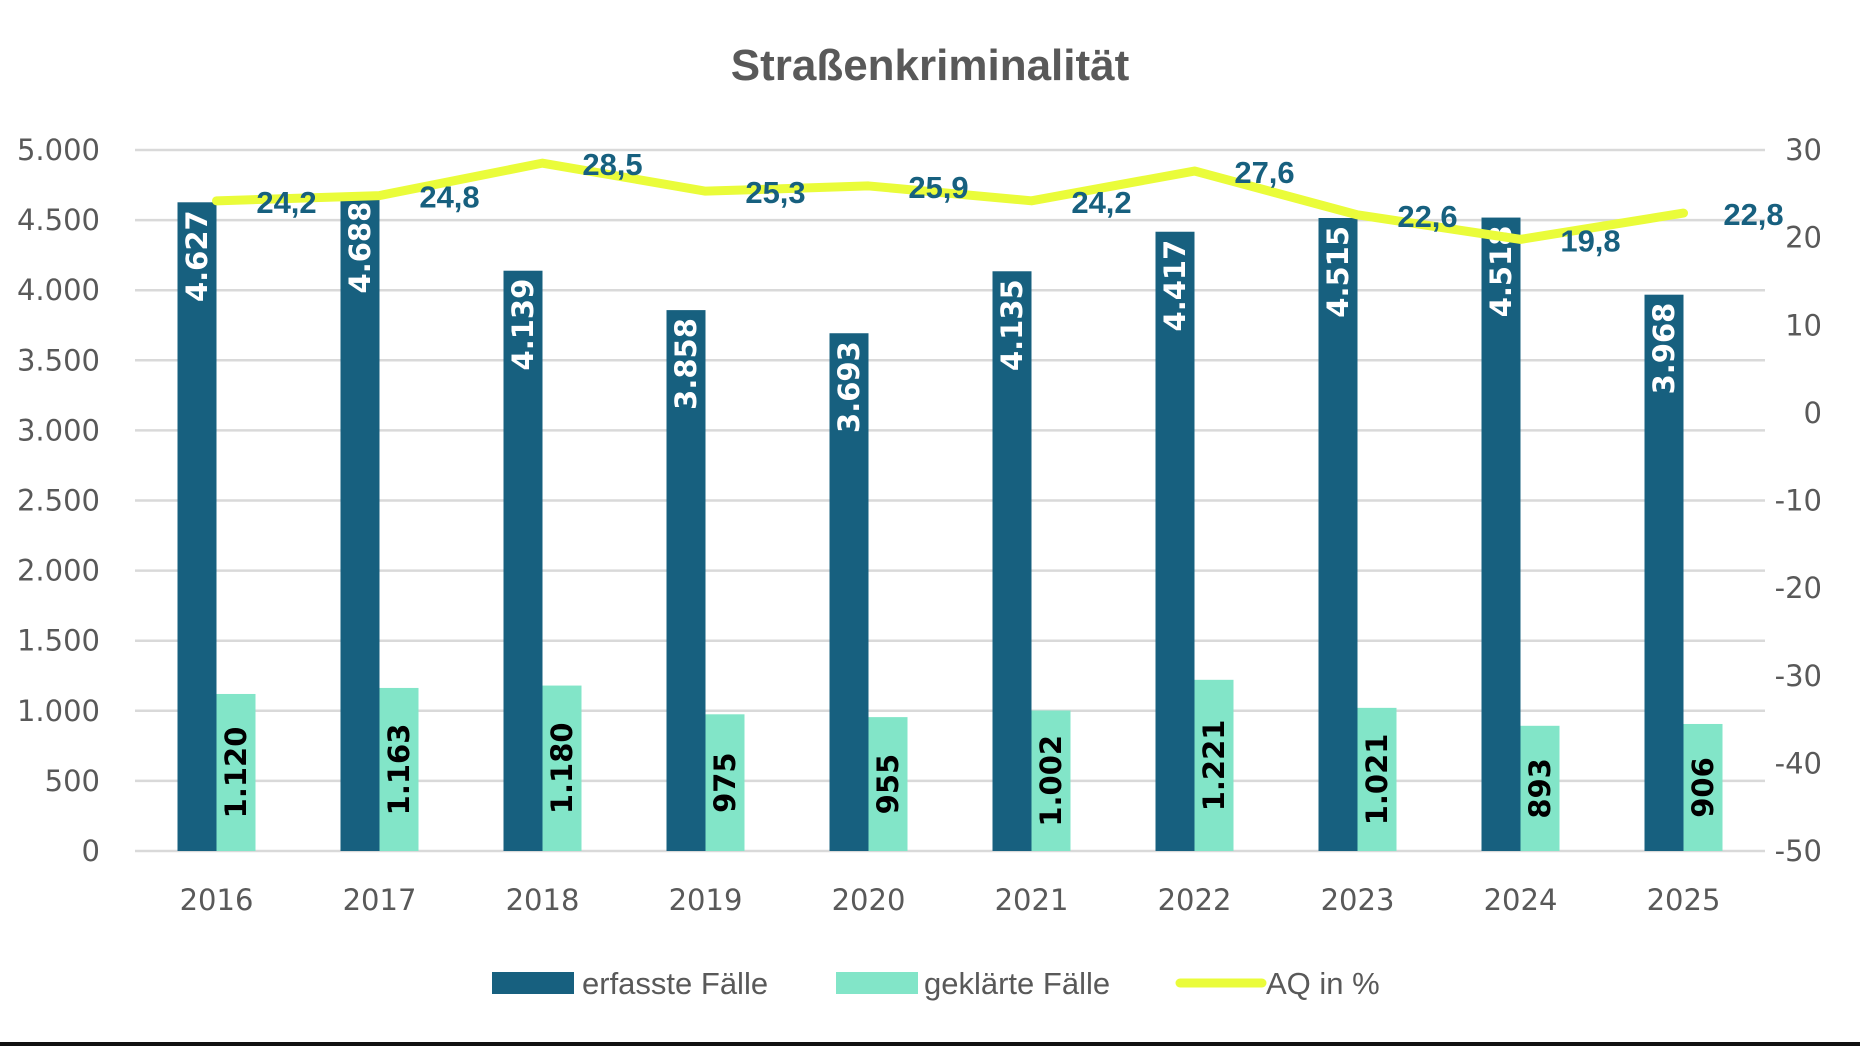  Describe the element at coordinates (1813, 413) in the screenshot. I see `right-tick-label: 0` at that location.